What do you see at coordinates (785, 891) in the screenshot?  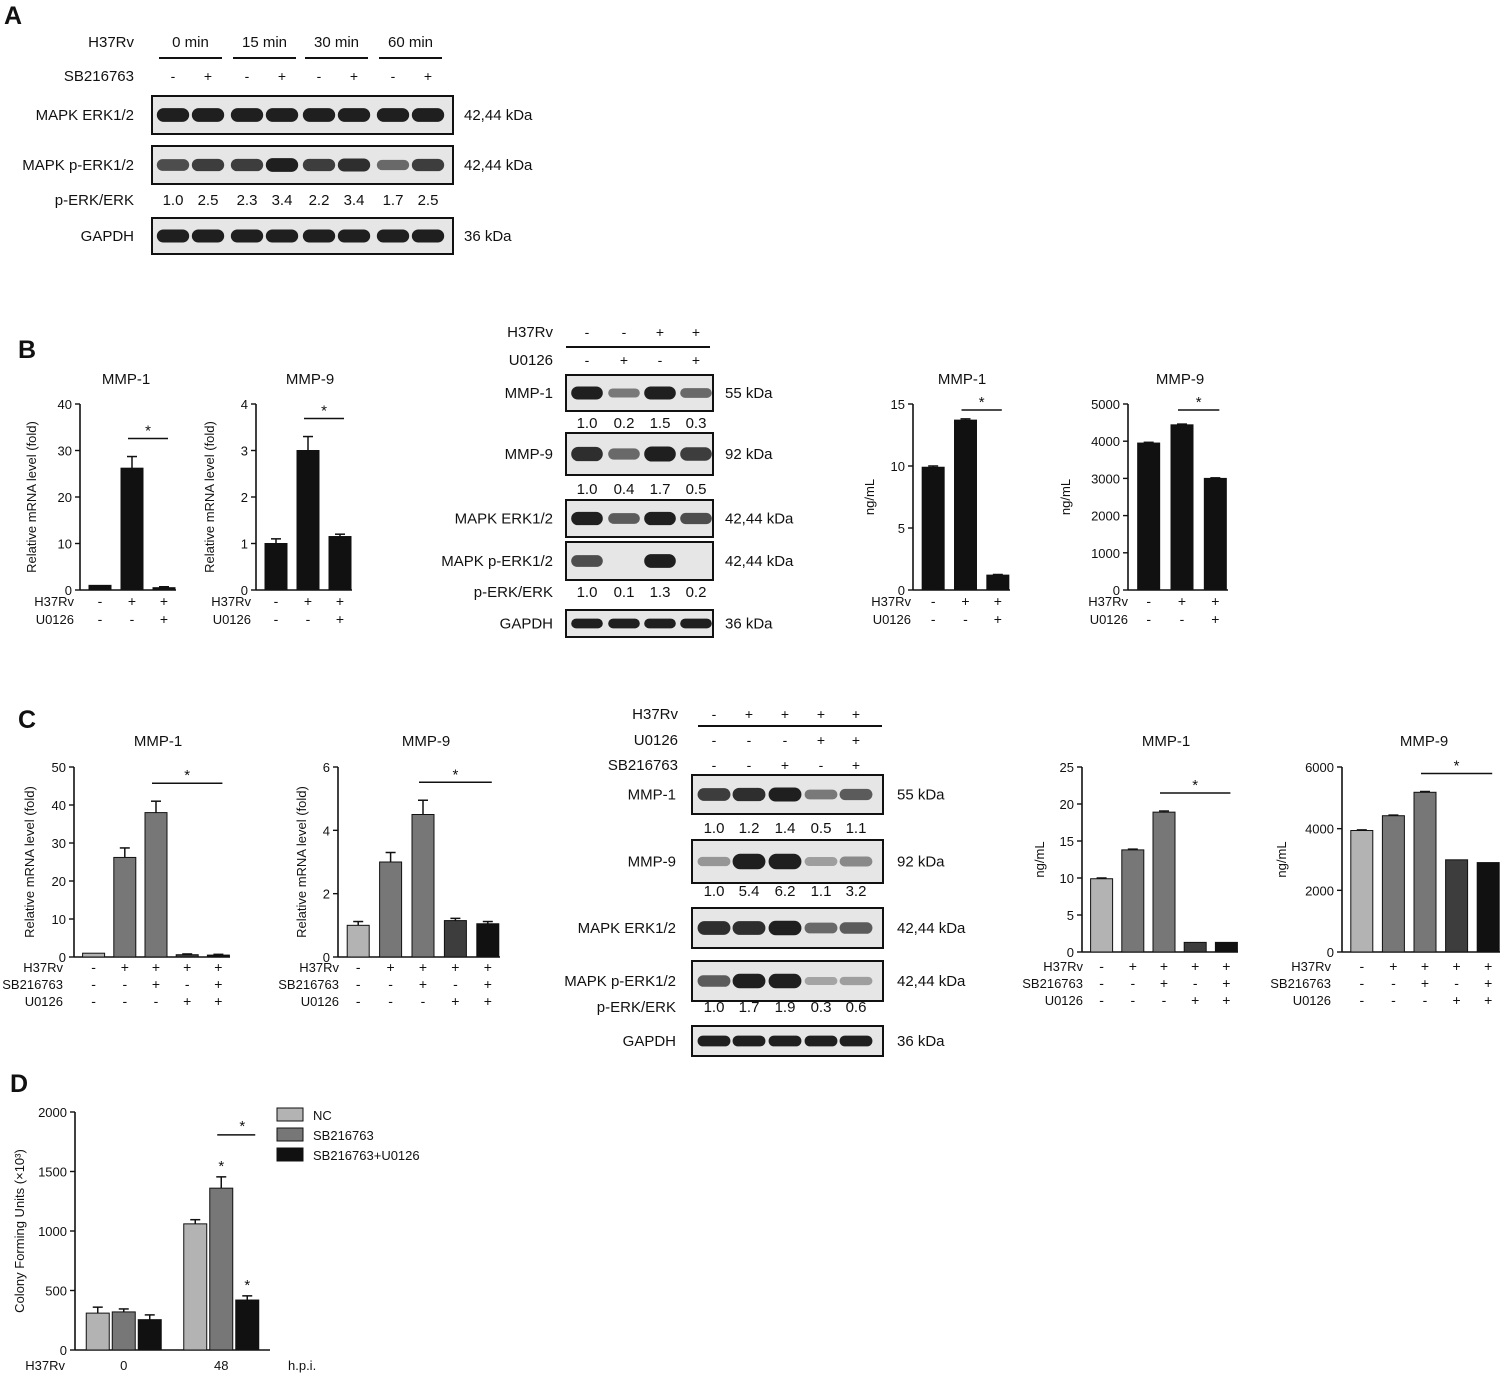 I see `blot-ratio-value: 6.2` at bounding box center [785, 891].